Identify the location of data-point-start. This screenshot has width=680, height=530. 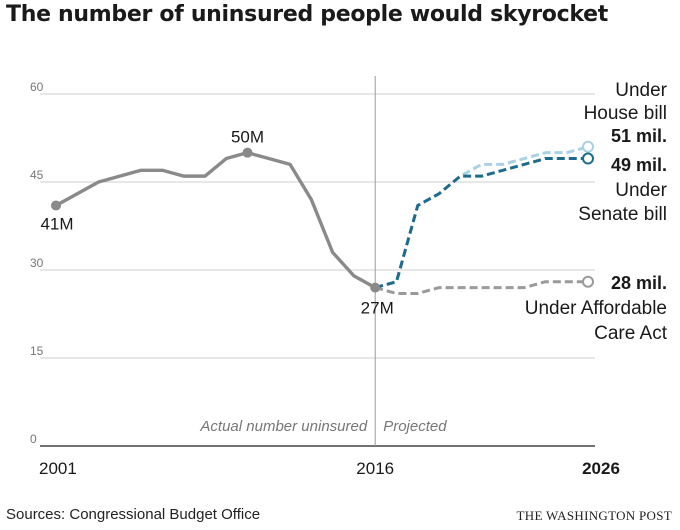
(56, 205).